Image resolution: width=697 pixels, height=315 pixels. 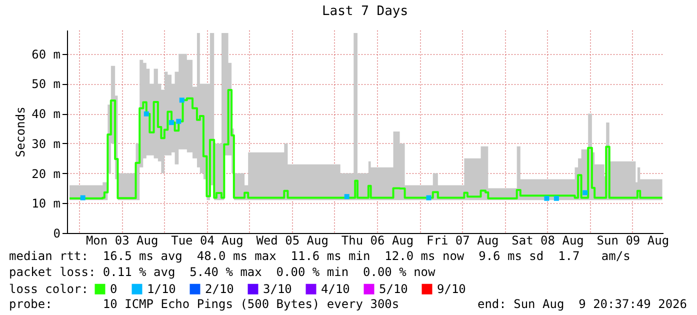 What do you see at coordinates (582, 304) in the screenshot?
I see `text: end: Sun Aug 9 20:37:49 2026` at bounding box center [582, 304].